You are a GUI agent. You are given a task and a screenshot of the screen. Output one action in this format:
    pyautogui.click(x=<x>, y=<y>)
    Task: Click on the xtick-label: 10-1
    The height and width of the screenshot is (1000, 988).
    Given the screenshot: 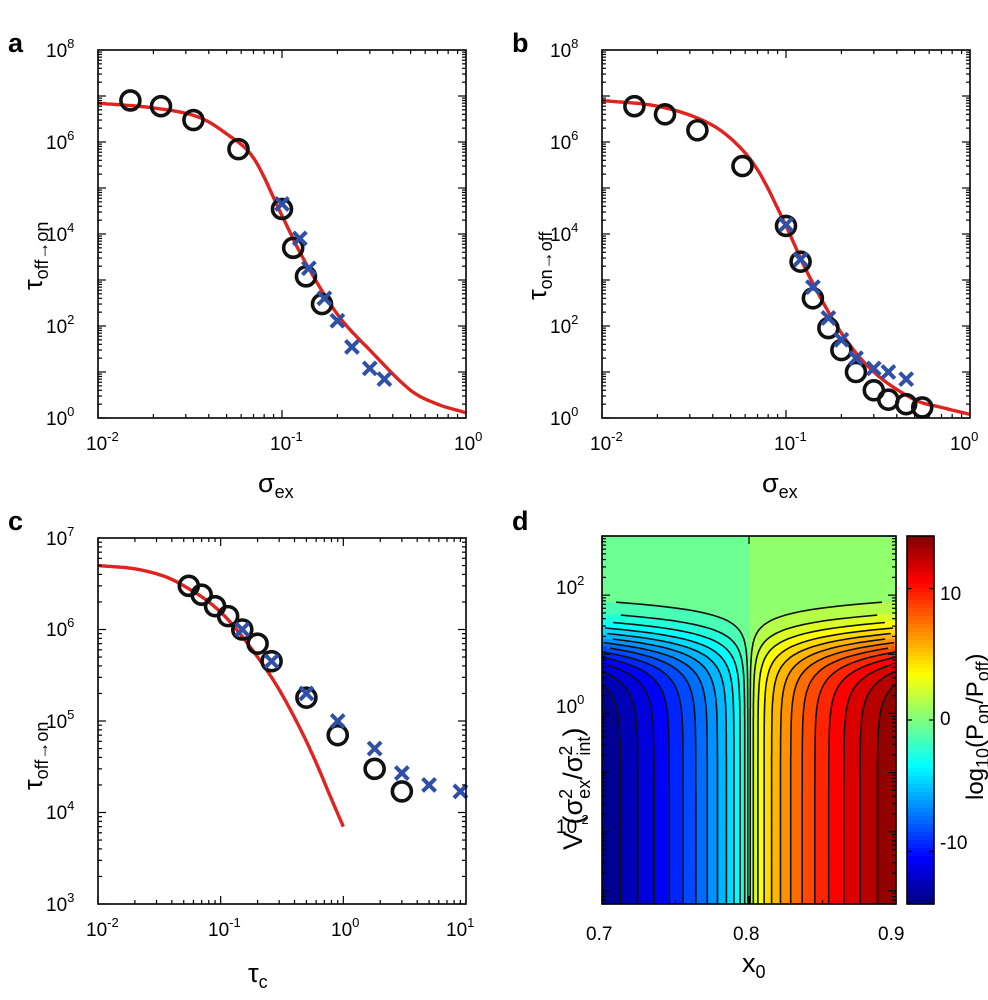 What is the action you would take?
    pyautogui.click(x=224, y=928)
    